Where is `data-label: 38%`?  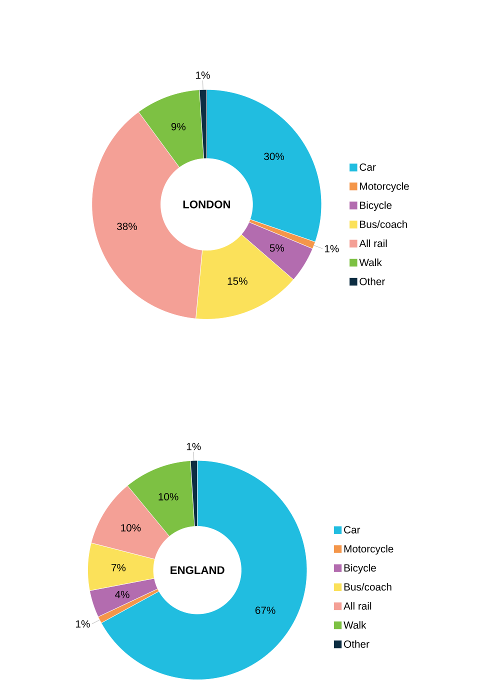 data-label: 38% is located at coordinates (127, 226).